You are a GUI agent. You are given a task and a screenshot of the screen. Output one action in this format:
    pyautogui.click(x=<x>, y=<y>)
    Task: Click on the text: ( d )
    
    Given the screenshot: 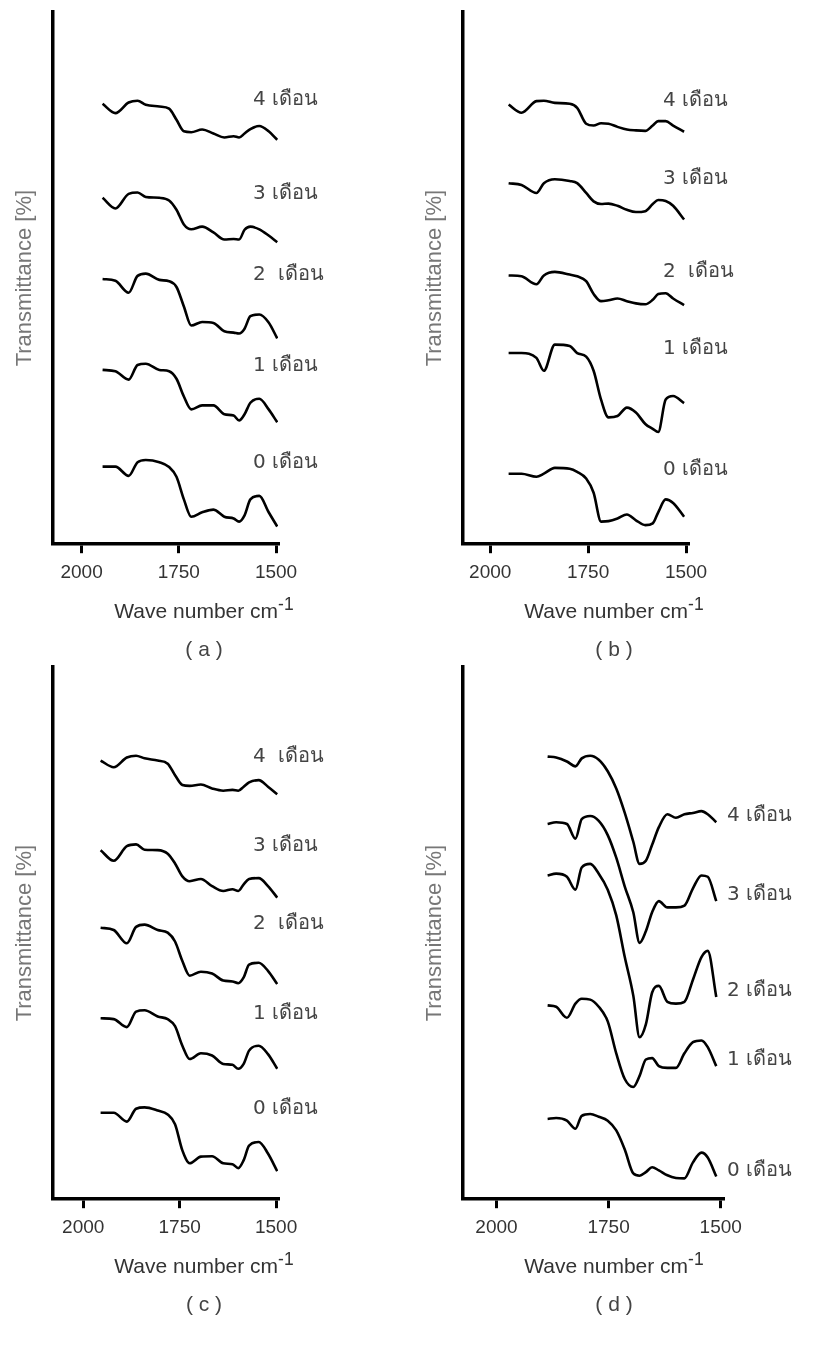 What is the action you would take?
    pyautogui.click(x=614, y=1304)
    